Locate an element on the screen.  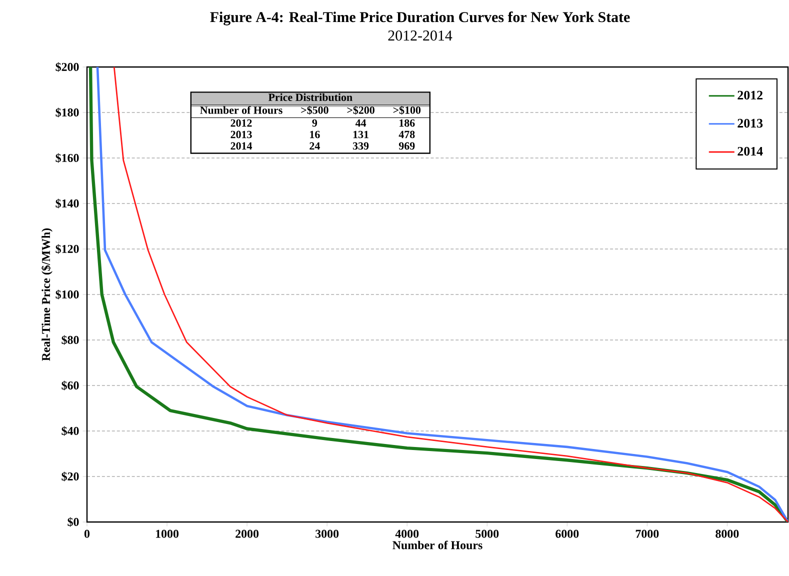
annotation: Price Distribution is located at coordinates (310, 97).